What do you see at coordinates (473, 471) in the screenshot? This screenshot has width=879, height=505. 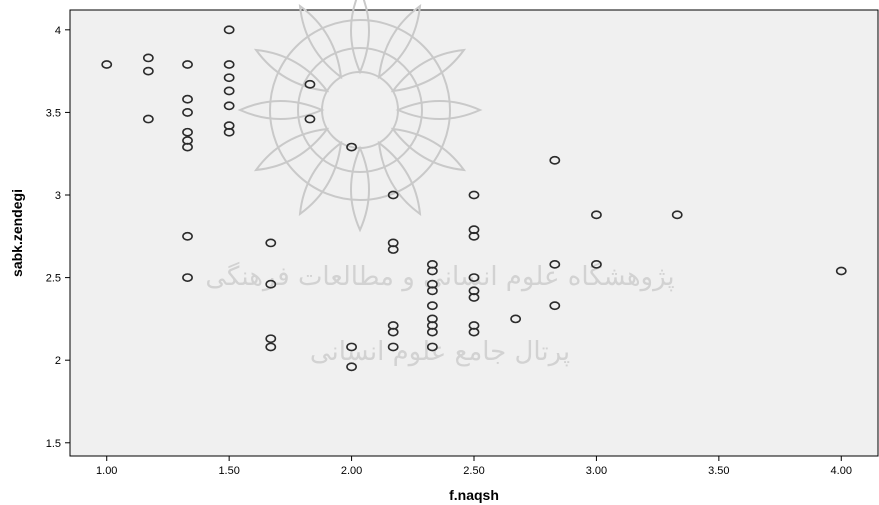 I see `x-tick-label: 2.50` at bounding box center [473, 471].